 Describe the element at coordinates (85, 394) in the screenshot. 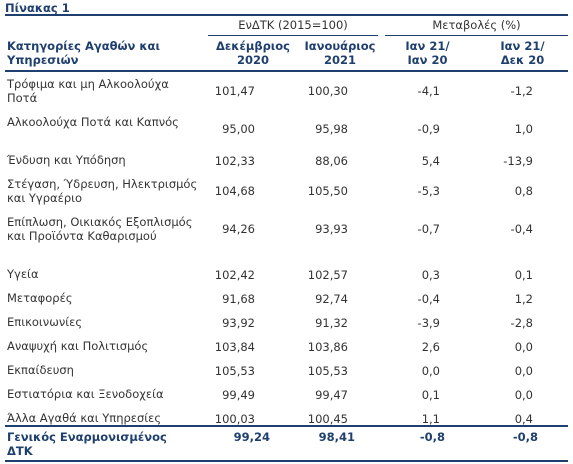

I see `row-category: Εστιατόρια και Ξενοδοχεία` at that location.